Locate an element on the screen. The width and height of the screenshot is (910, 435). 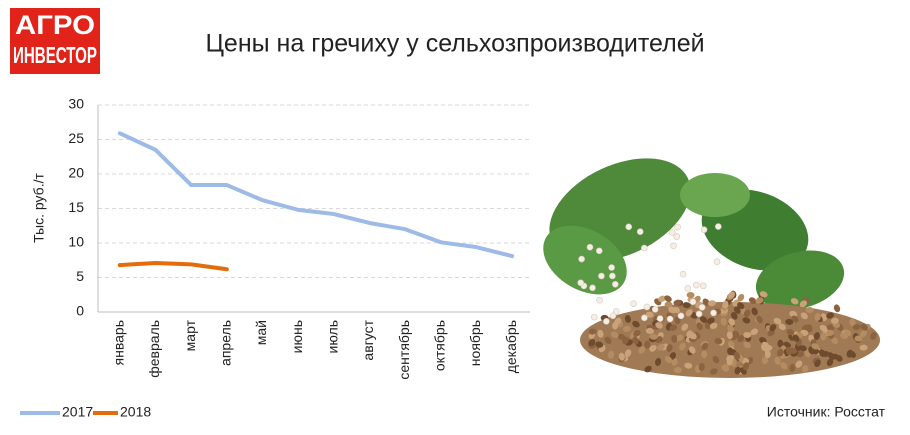
series-line is located at coordinates (173, 266).